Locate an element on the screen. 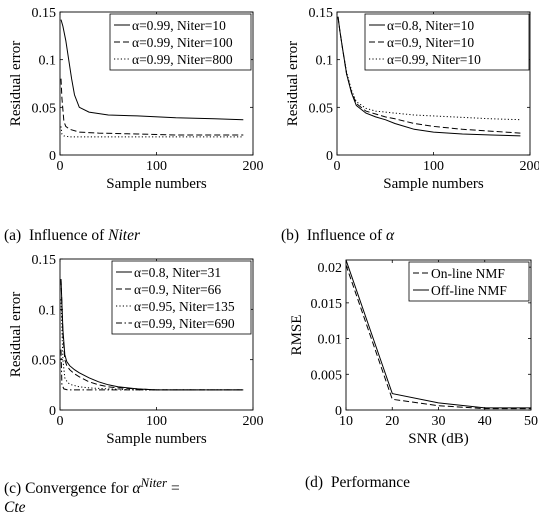 Image resolution: width=539 pixels, height=517 pixels. legend-label-3-1: α=0.8, Niter=31 is located at coordinates (177, 272).